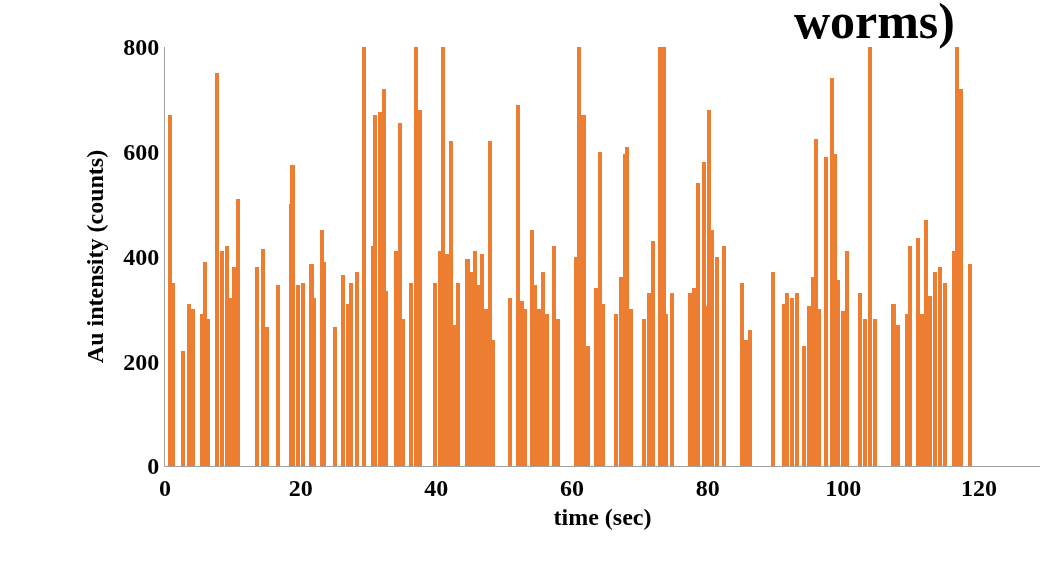 The height and width of the screenshot is (562, 1041). I want to click on y-tick-label: 400, so click(141, 256).